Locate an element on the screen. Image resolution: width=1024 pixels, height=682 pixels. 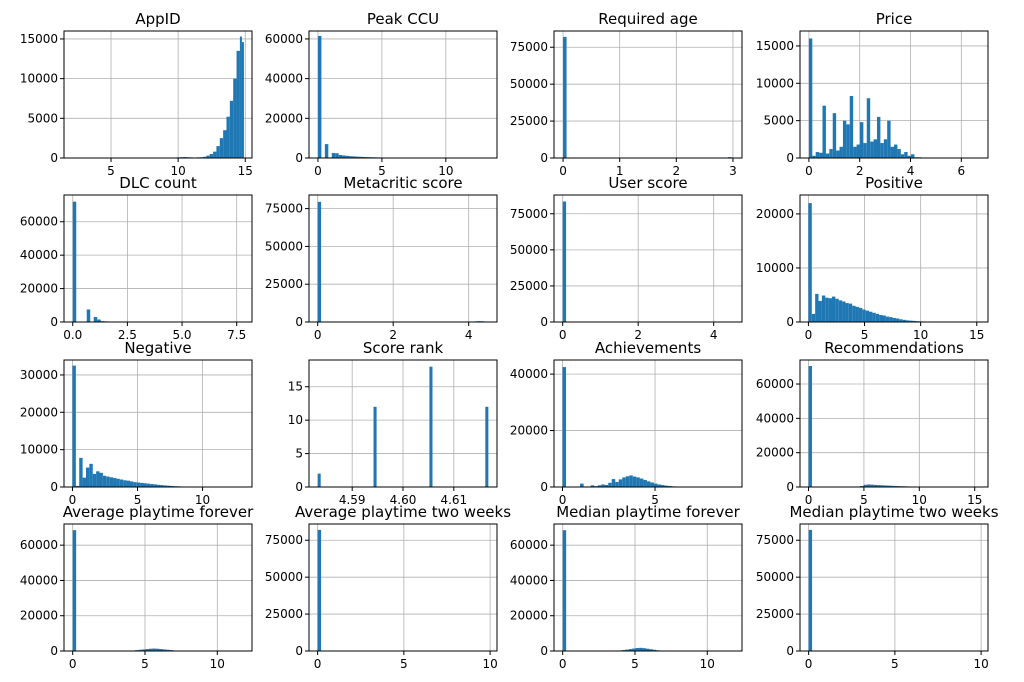
subplot-title: Positive is located at coordinates (894, 183).